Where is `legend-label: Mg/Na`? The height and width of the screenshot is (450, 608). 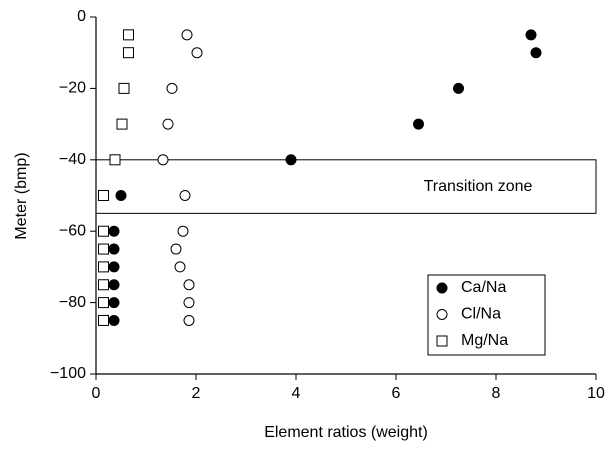
legend-label: Mg/Na is located at coordinates (484, 340).